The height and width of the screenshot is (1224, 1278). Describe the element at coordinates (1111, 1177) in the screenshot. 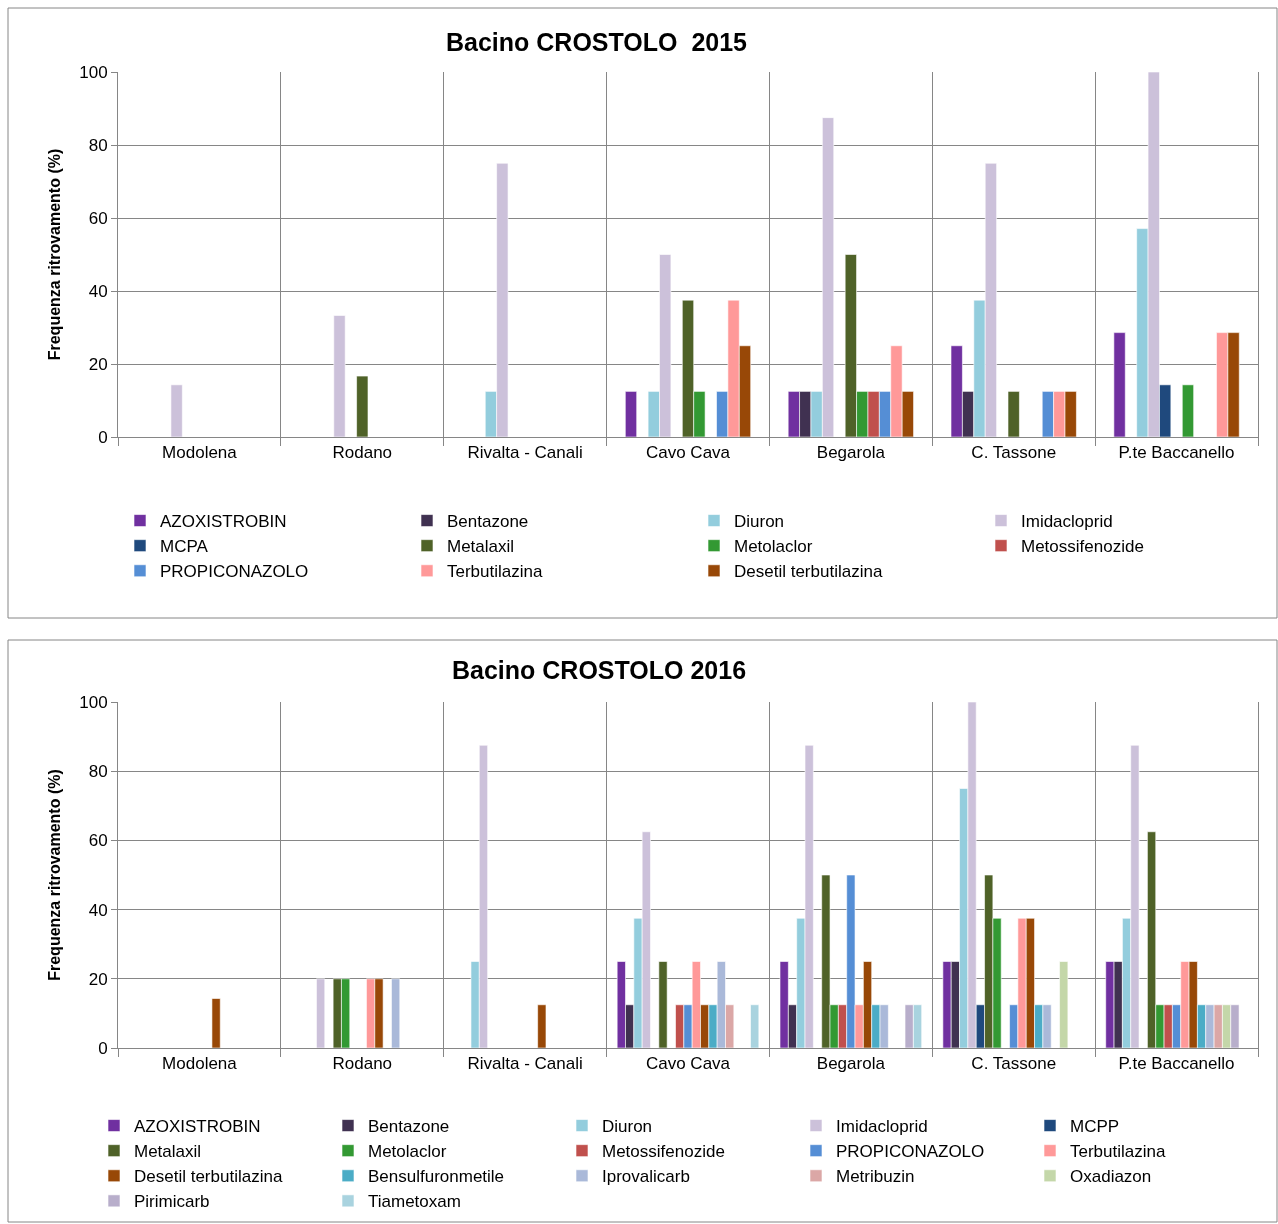

I see `legend-label: Oxadiazon` at that location.